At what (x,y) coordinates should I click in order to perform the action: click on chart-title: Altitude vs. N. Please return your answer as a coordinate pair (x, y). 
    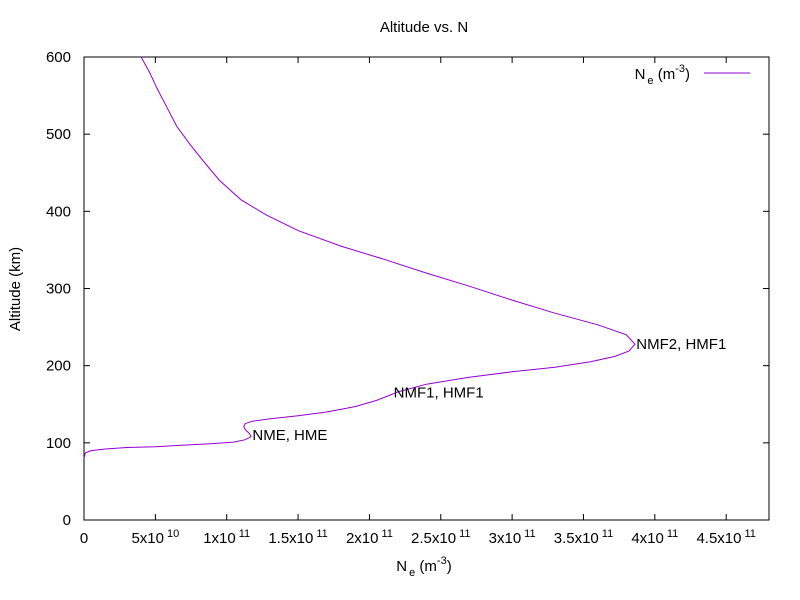
    Looking at the image, I should click on (424, 27).